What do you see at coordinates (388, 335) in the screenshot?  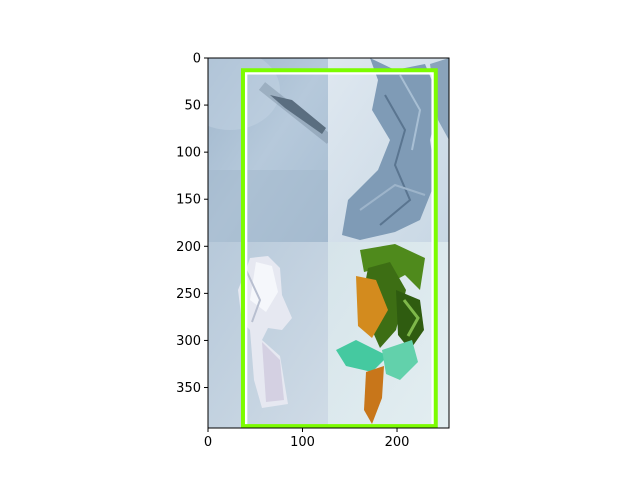 I see `tile-bottom-right` at bounding box center [388, 335].